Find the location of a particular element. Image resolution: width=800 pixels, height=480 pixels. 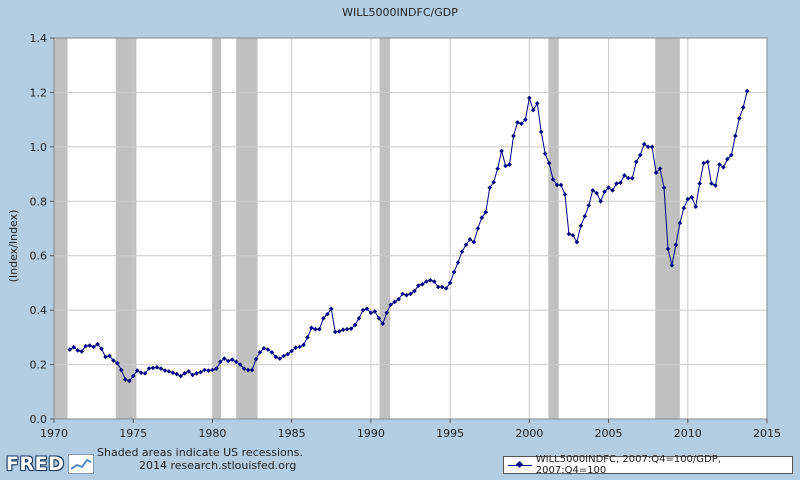

legend-swatch is located at coordinates (520, 465).